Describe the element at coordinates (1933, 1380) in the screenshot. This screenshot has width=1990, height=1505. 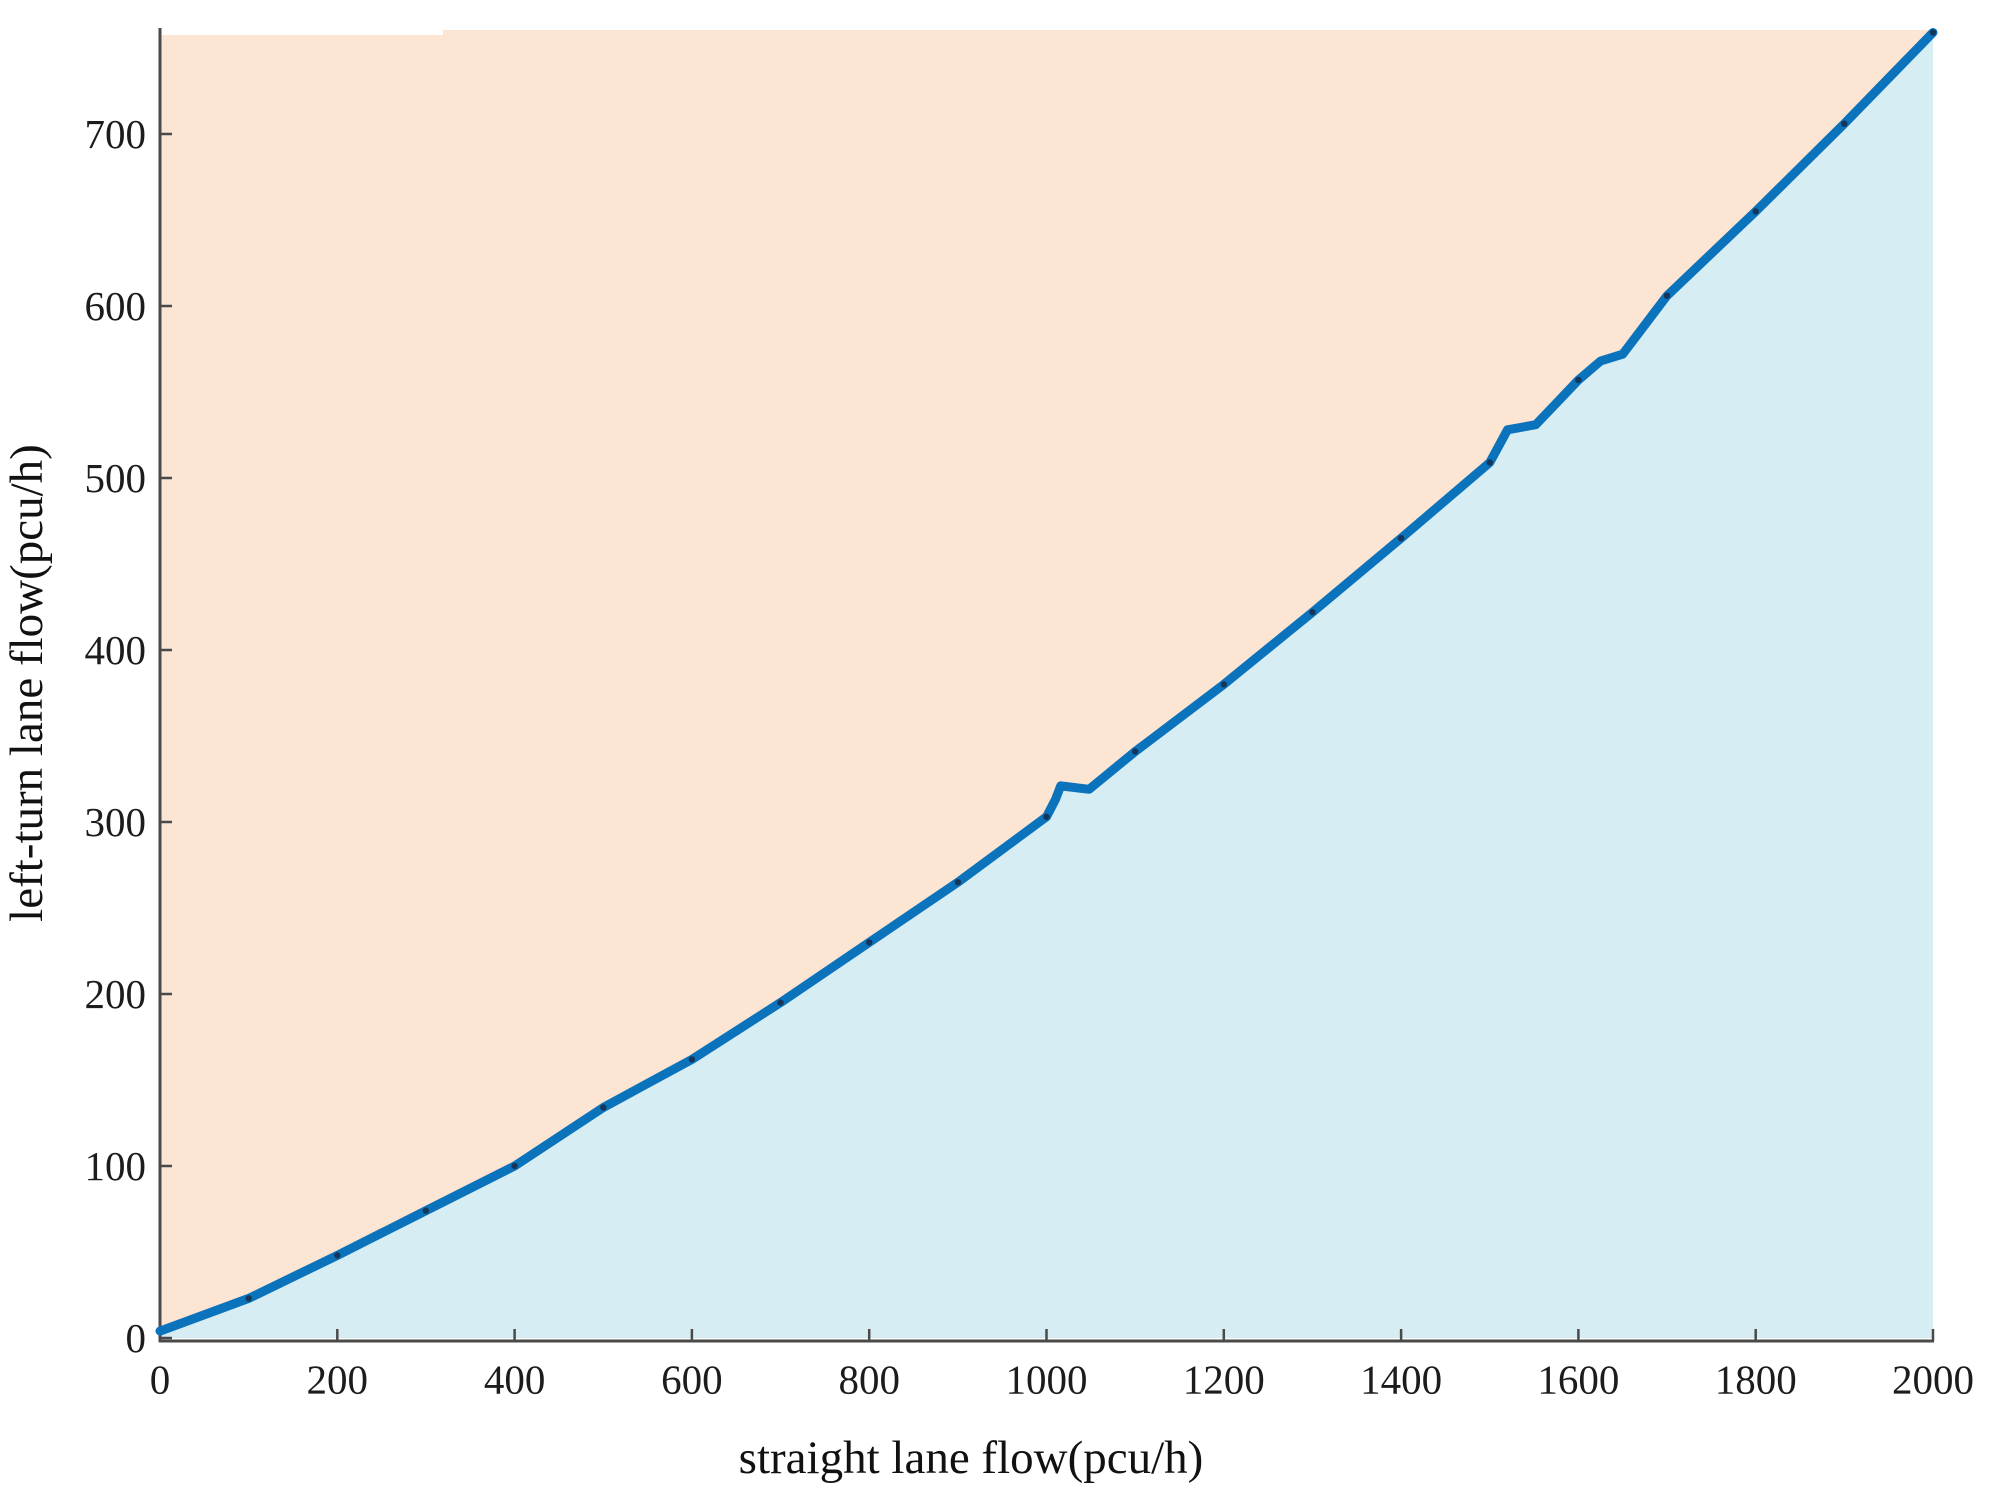
I see `x-tick-label: 2000` at that location.